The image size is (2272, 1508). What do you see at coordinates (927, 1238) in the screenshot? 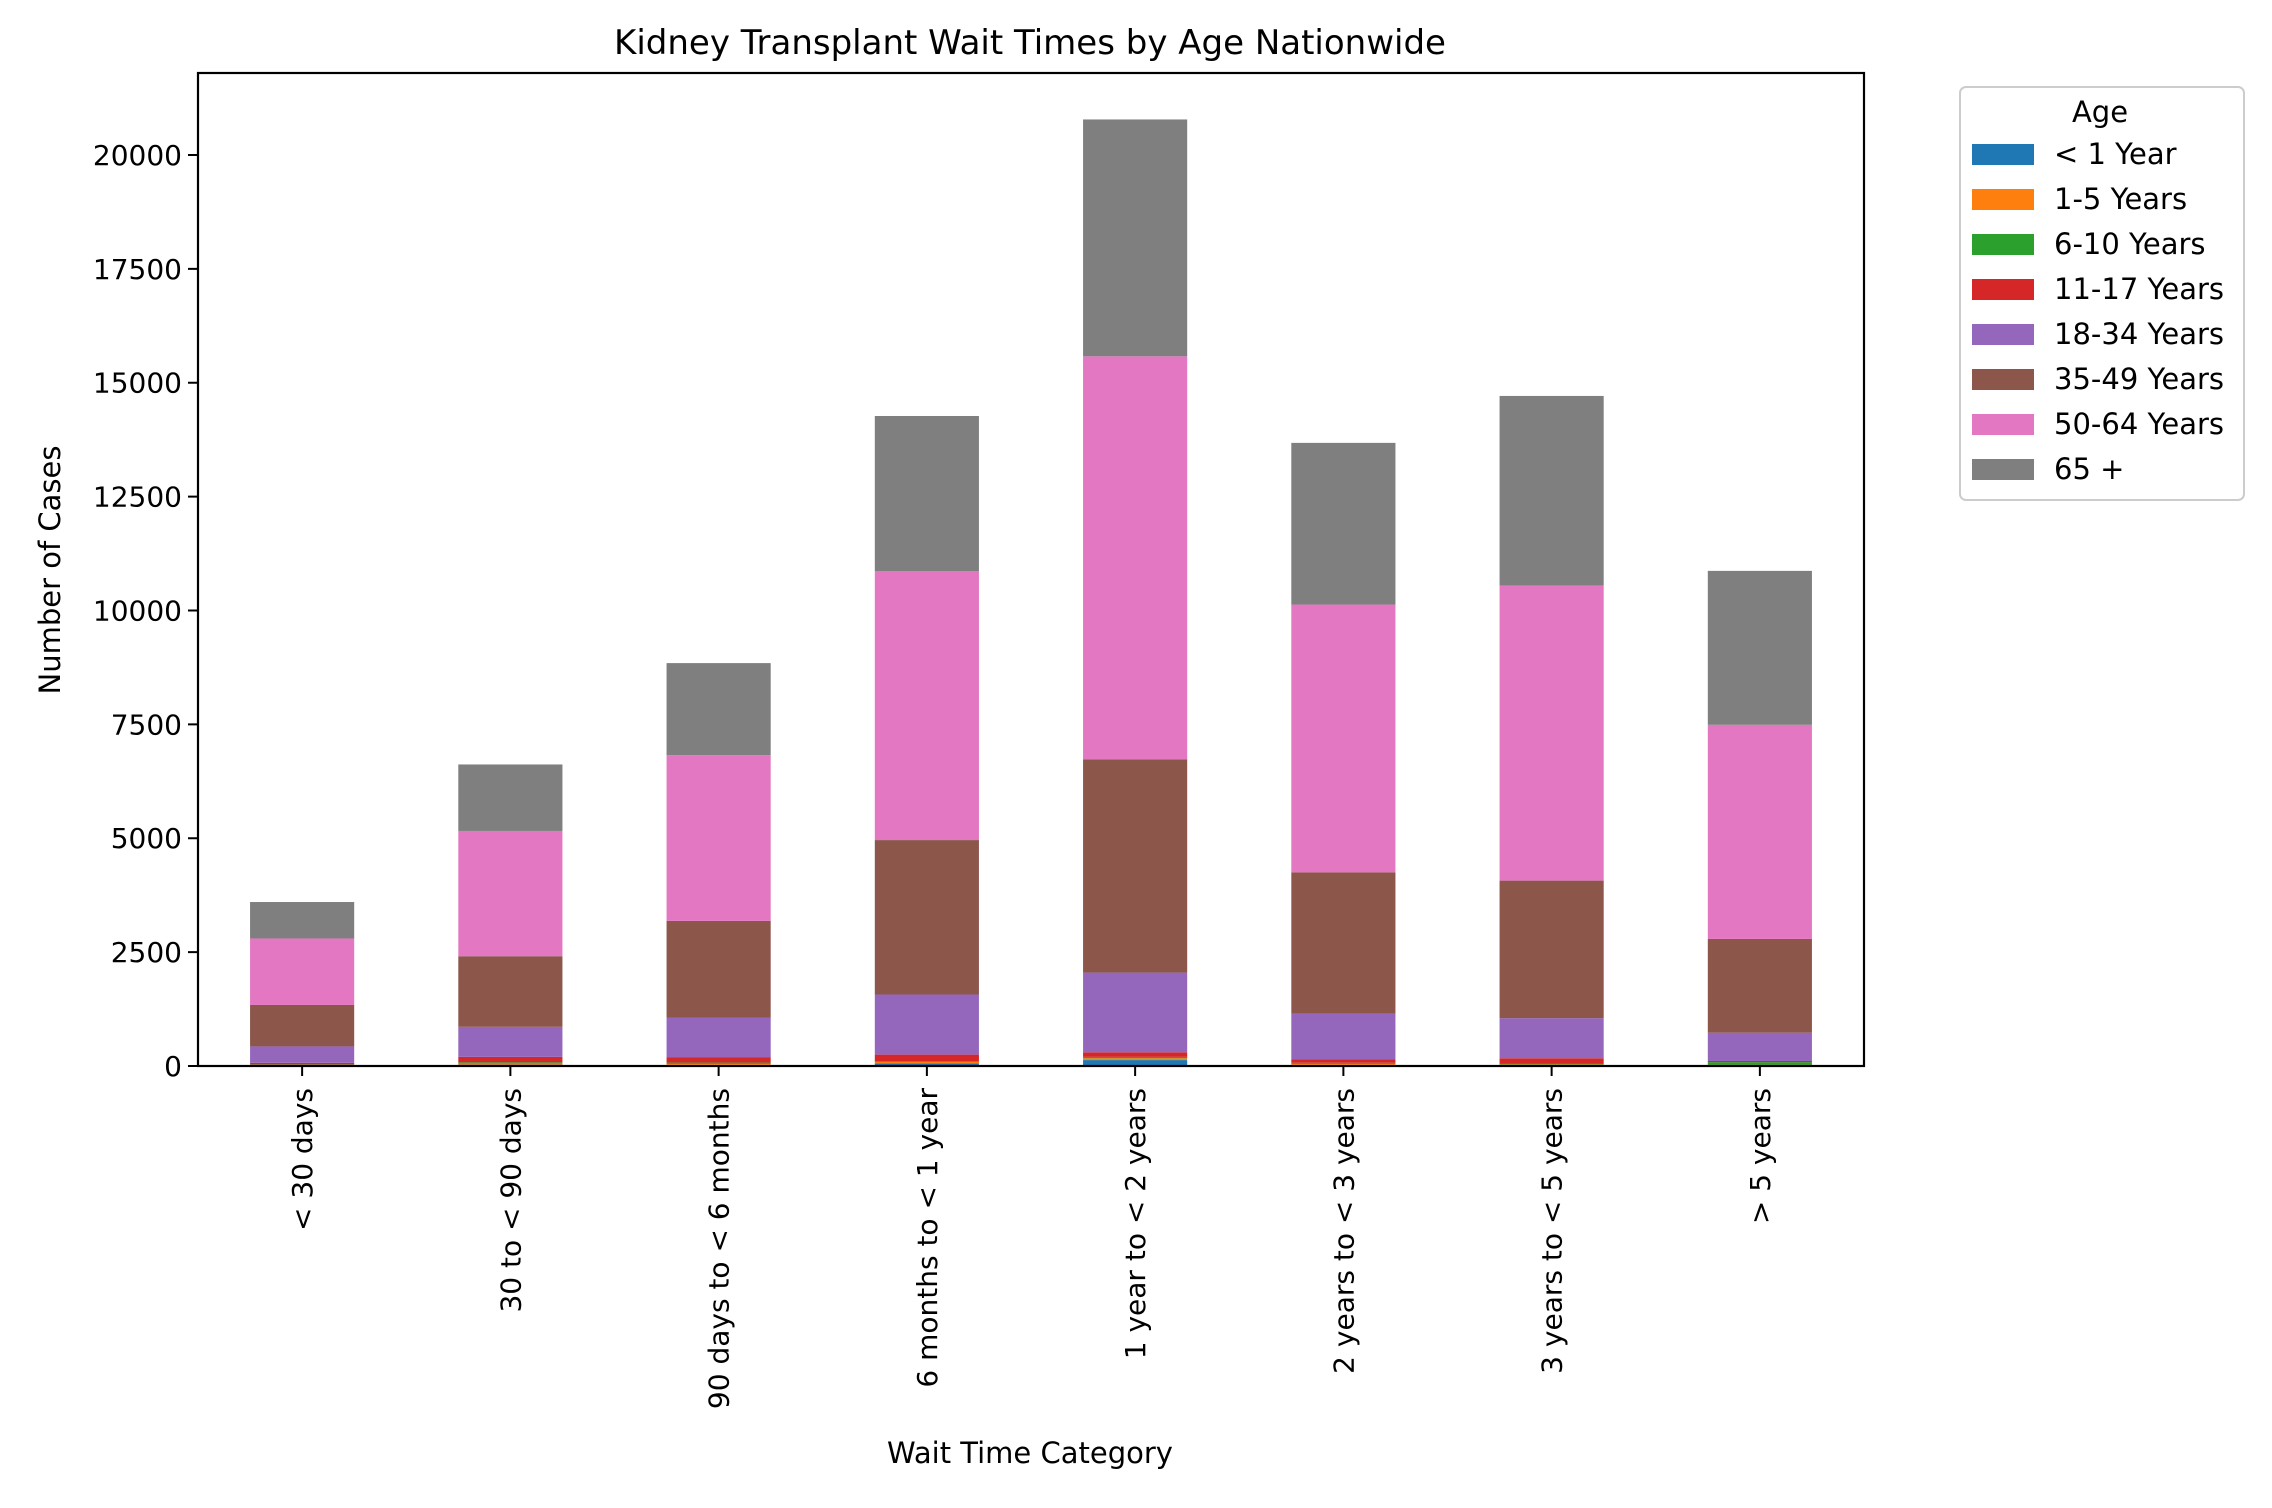
I see `x-tick-label: 6 months to < 1 year` at bounding box center [927, 1238].